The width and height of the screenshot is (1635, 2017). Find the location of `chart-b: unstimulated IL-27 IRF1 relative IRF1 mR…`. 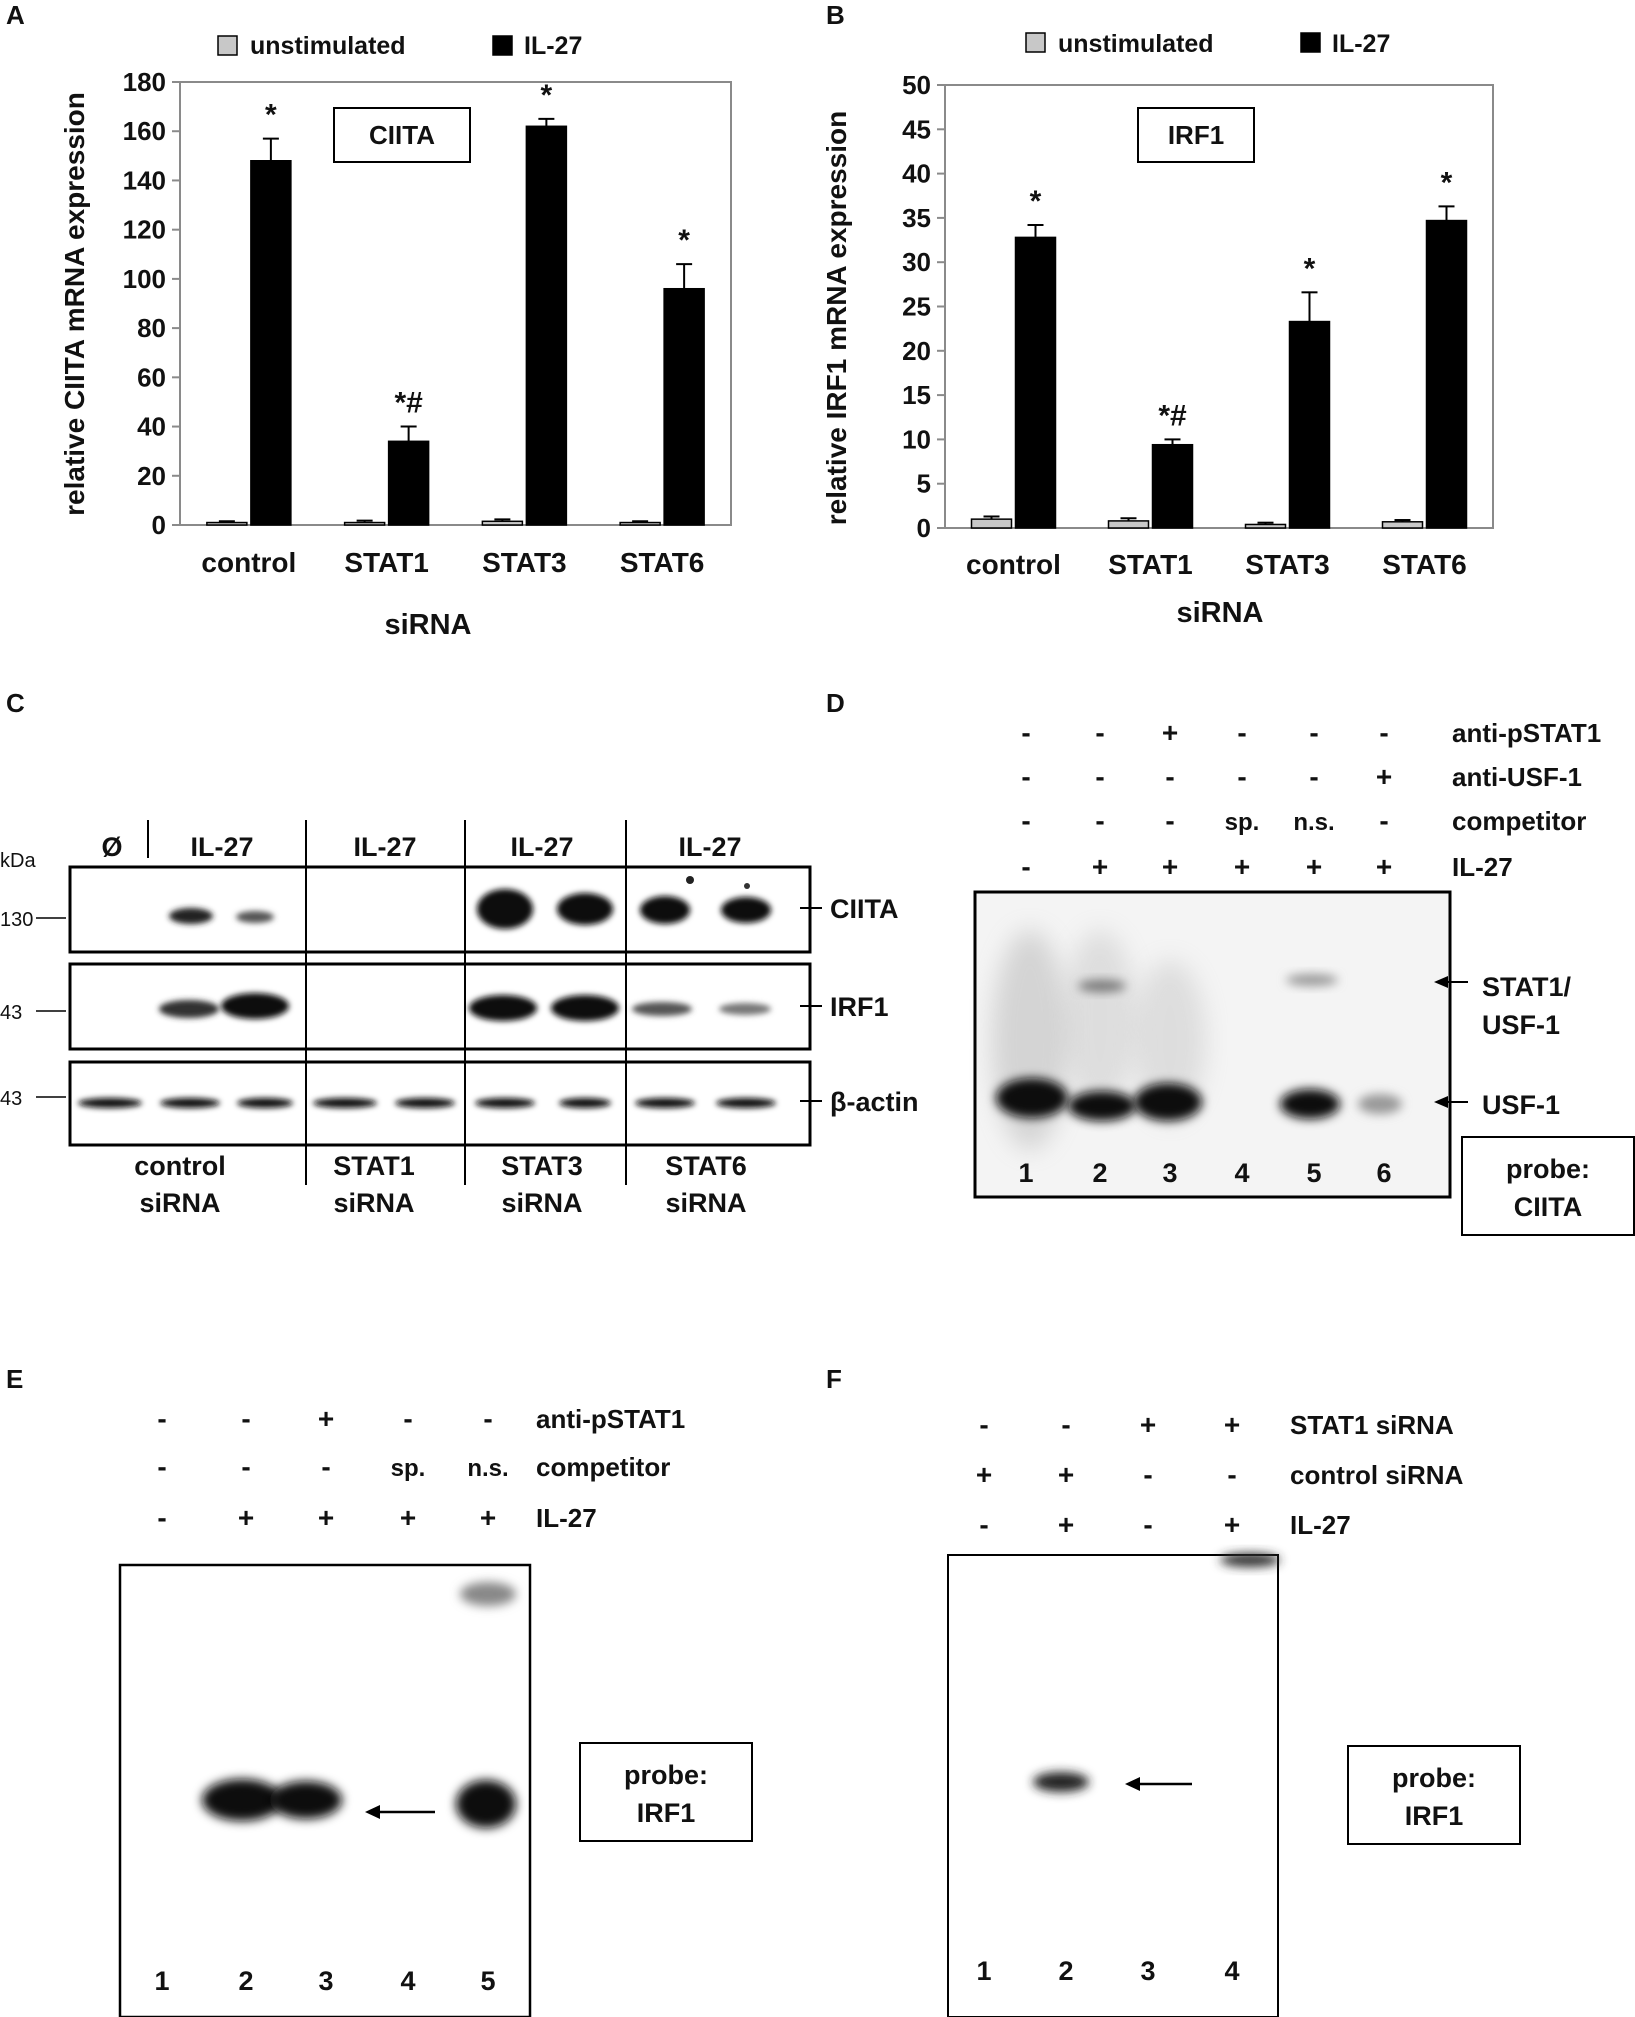

chart-b: unstimulated IL-27 IRF1 relative IRF1 mR… is located at coordinates (1157, 329).